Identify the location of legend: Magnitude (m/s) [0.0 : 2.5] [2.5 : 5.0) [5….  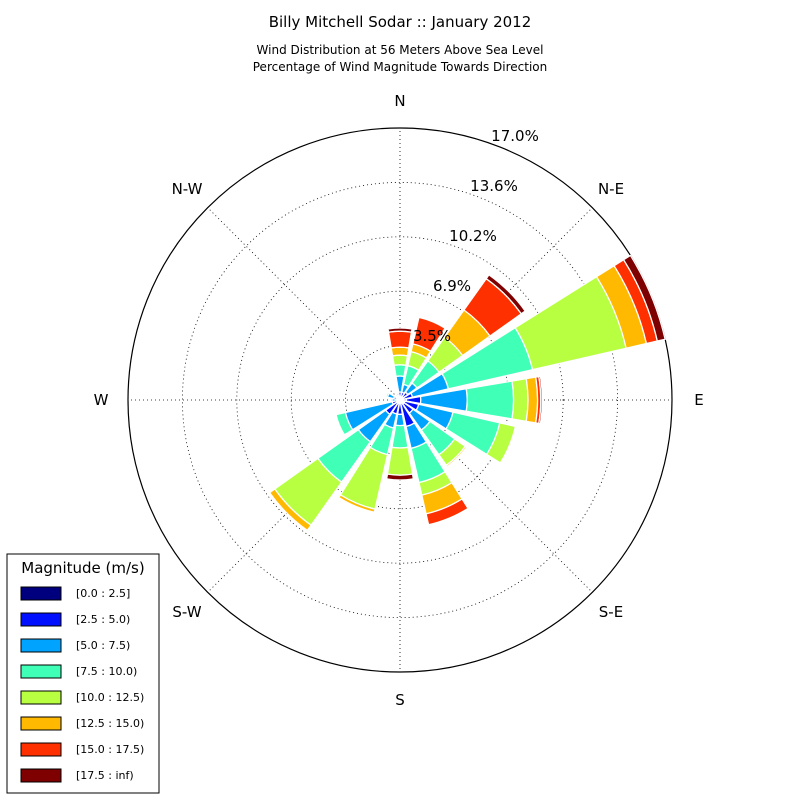
(83, 673).